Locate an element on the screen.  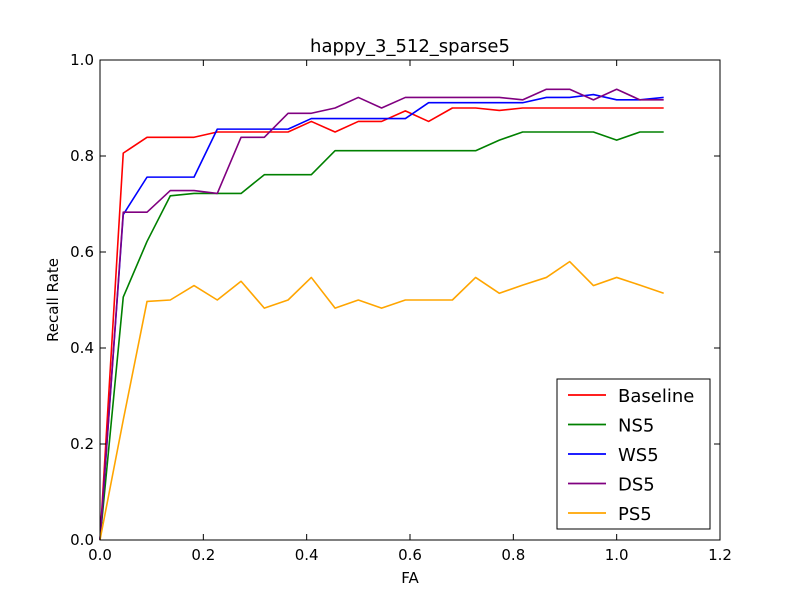
x-tick-label: 0.8 is located at coordinates (513, 555).